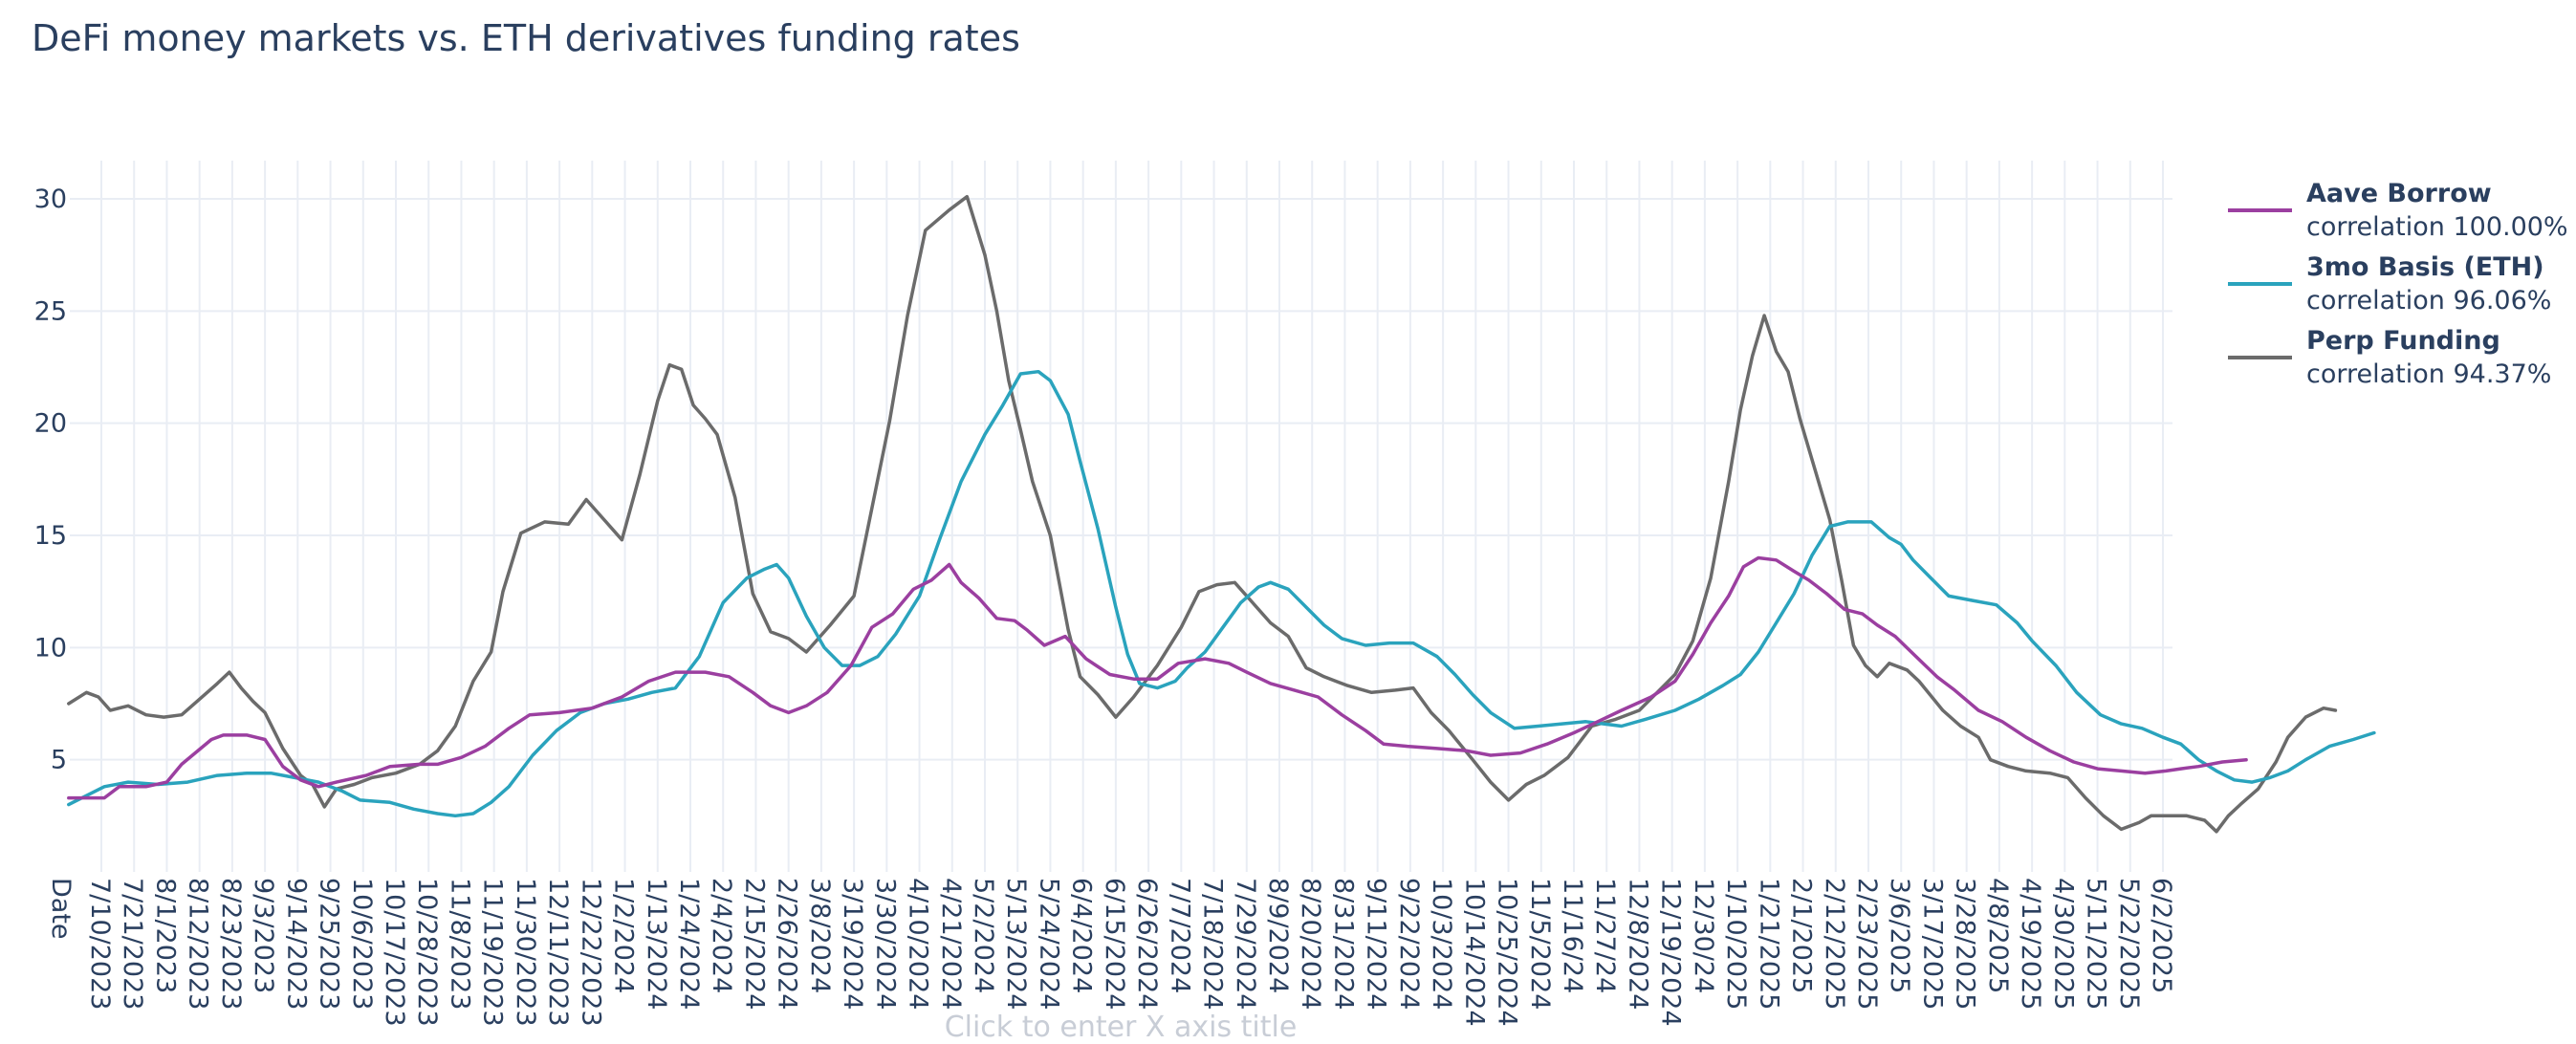 The image size is (2576, 1044). I want to click on legend-item: Aave Borrow correlation 100.00%, so click(2398, 210).